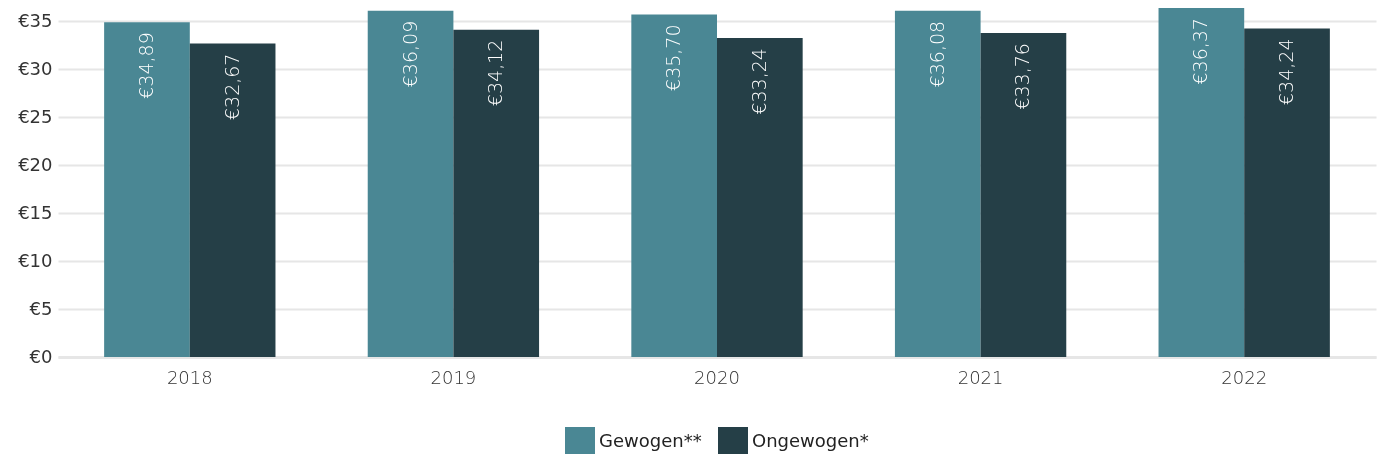 Image resolution: width=1384 pixels, height=454 pixels. What do you see at coordinates (35, 68) in the screenshot?
I see `y-tick-label: €30` at bounding box center [35, 68].